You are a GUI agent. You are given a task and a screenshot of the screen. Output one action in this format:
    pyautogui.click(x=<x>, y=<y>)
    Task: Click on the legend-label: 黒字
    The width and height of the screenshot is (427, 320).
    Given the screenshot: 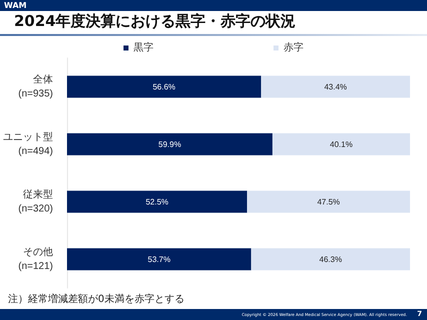 What is the action you would take?
    pyautogui.click(x=144, y=48)
    